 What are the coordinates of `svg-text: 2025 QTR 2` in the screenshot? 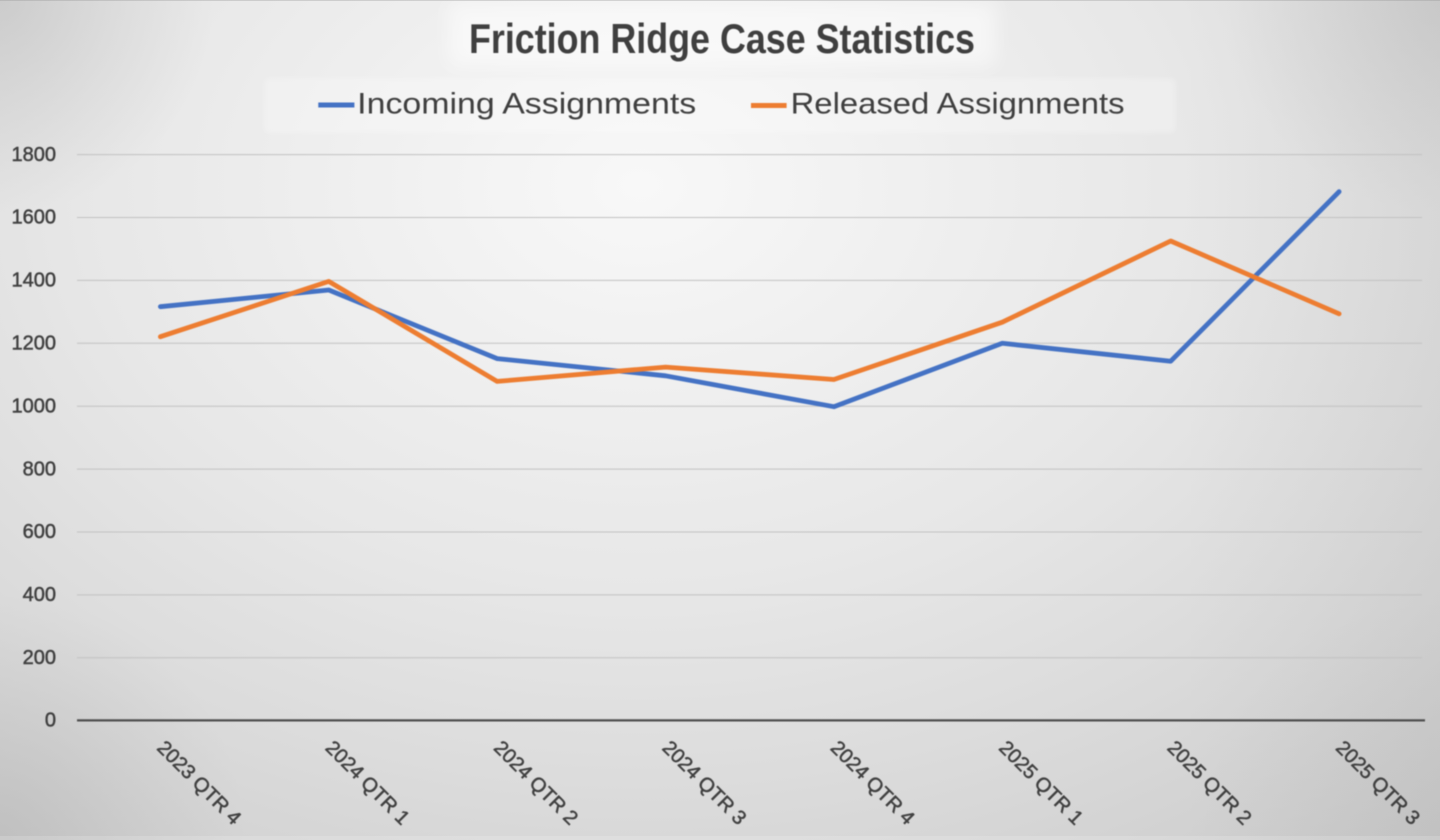 It's located at (1209, 783).